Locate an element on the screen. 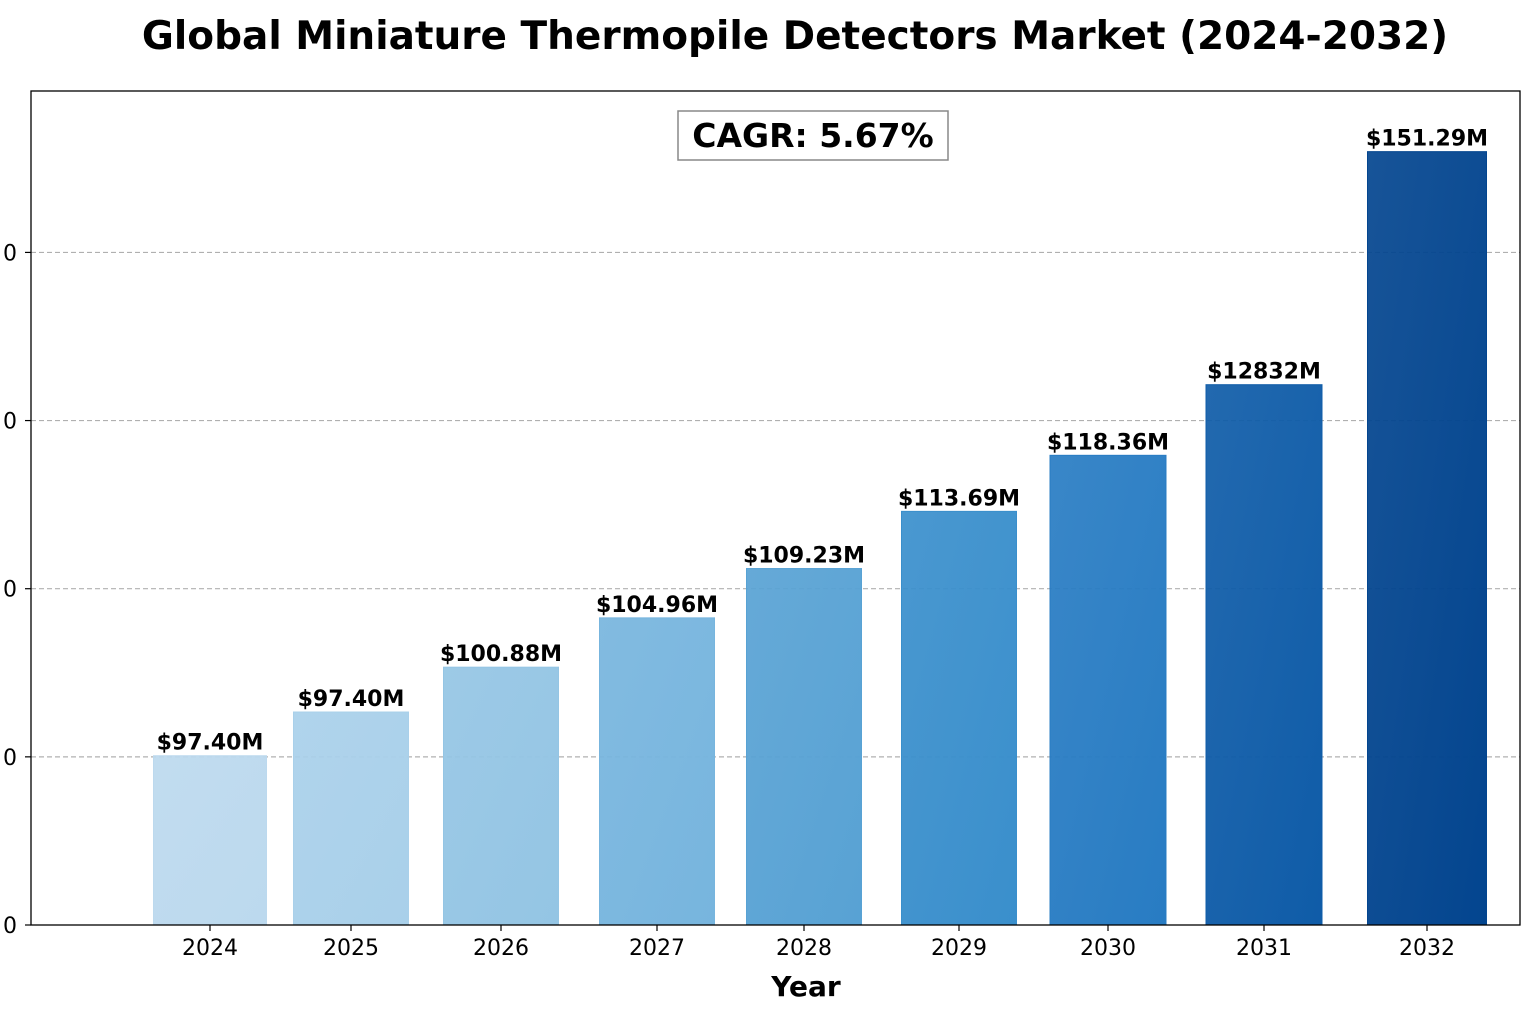  bar-2028 is located at coordinates (804, 747).